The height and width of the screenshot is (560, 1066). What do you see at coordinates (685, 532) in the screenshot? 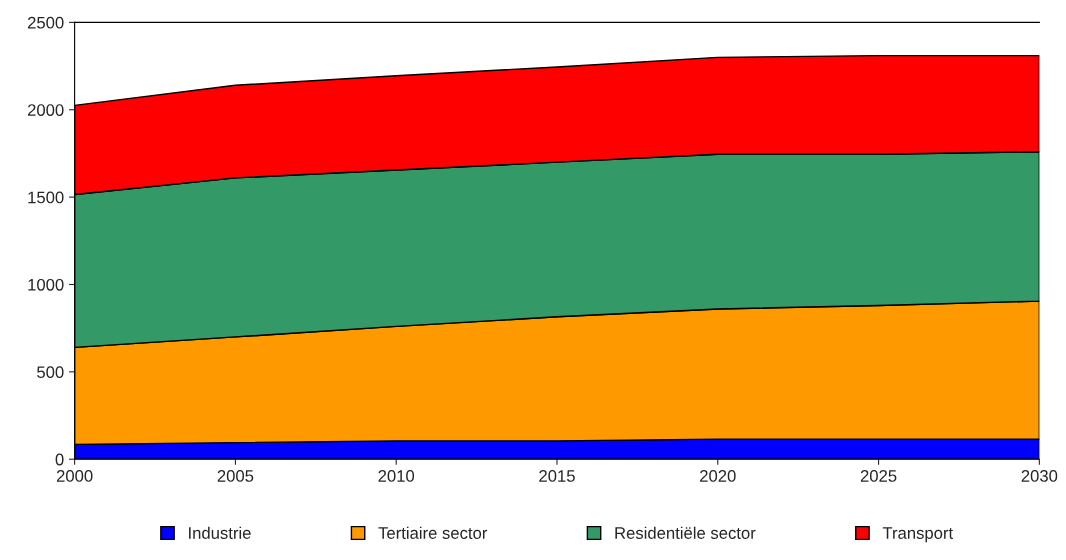
I see `legend-label: Residentiële sector` at bounding box center [685, 532].